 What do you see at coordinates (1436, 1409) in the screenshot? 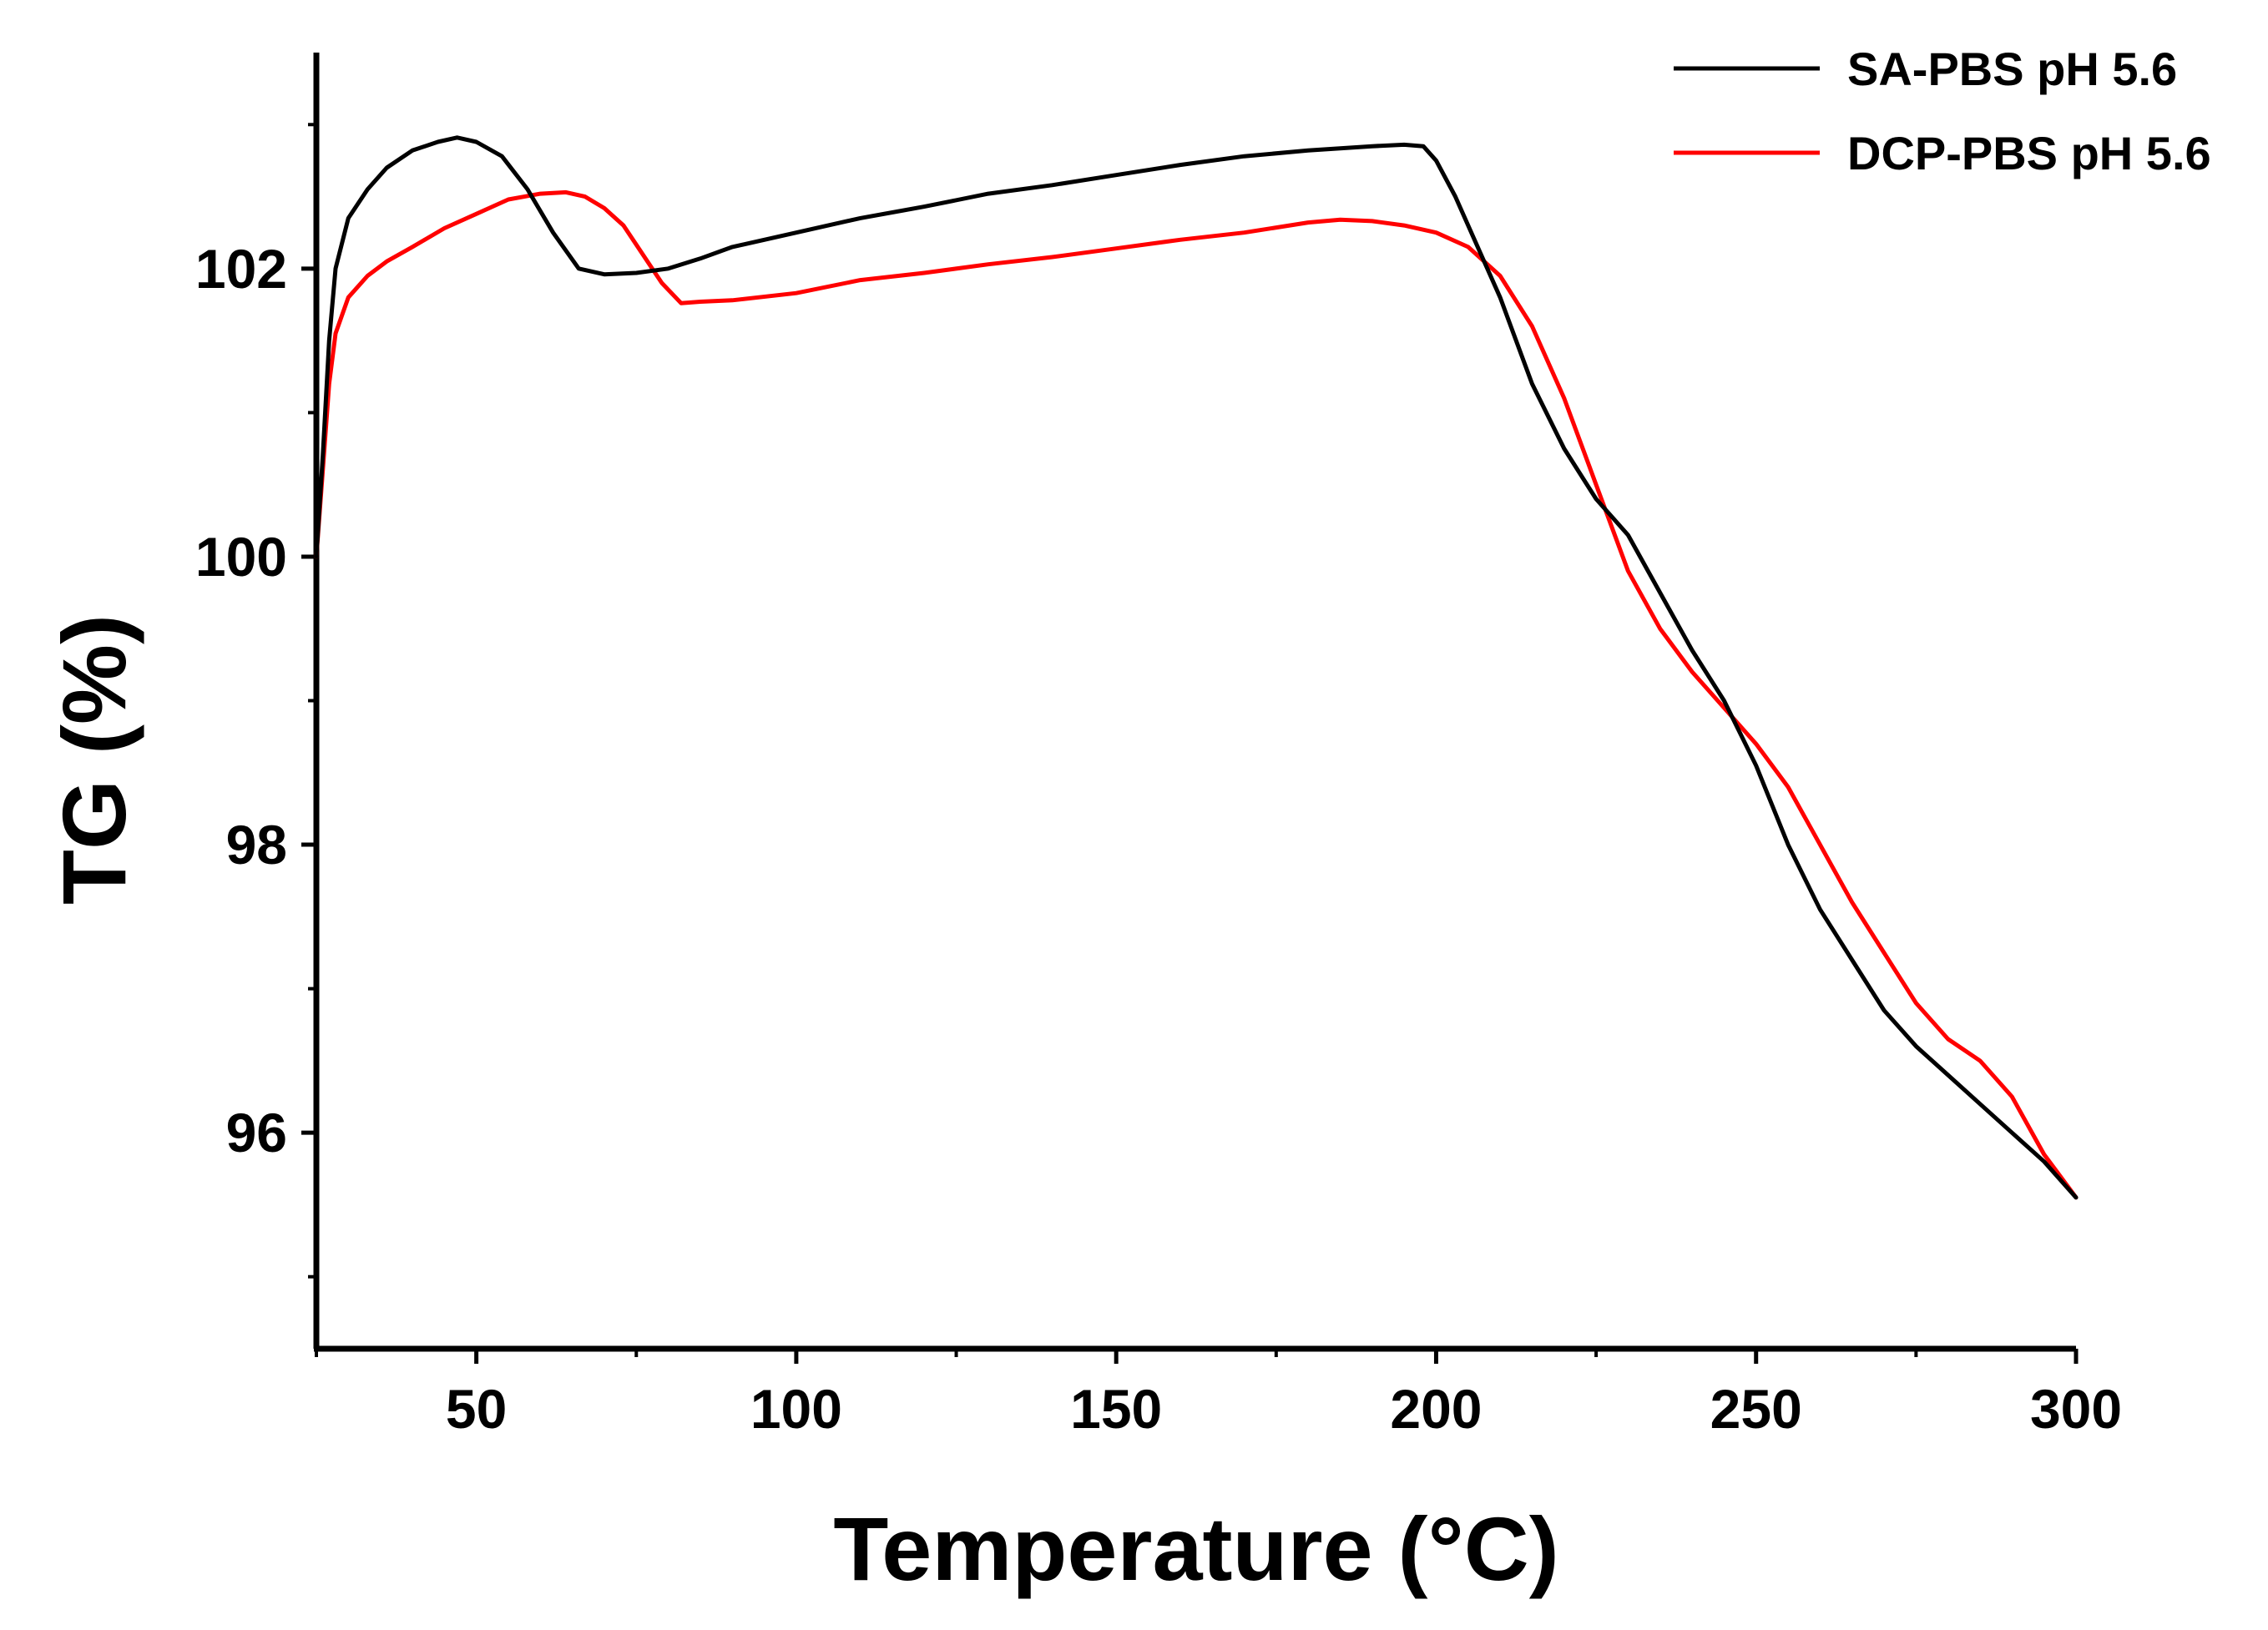
I see `x-tick-label: 200` at bounding box center [1436, 1409].